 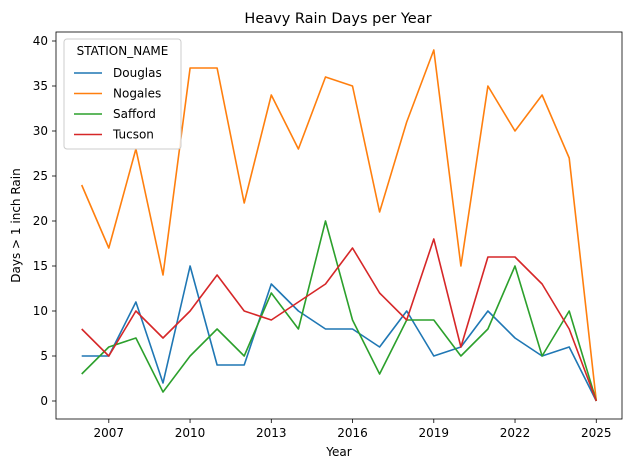 I want to click on y-tick-label: 5, so click(x=44, y=356).